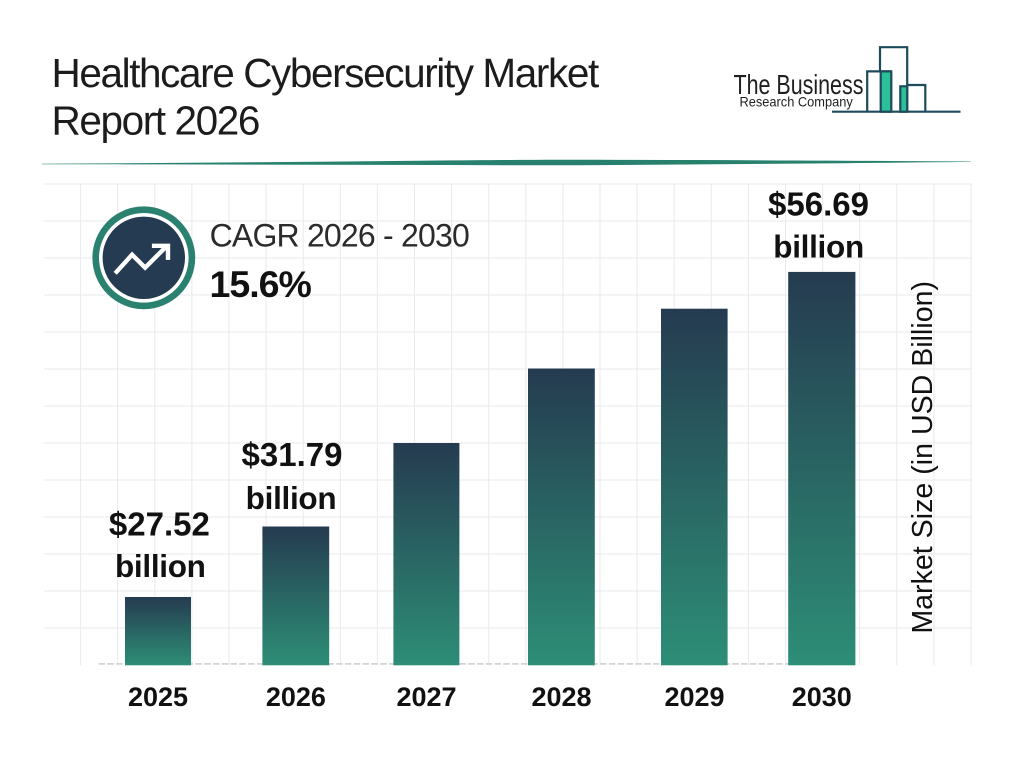 This screenshot has width=1024, height=768. What do you see at coordinates (923, 457) in the screenshot?
I see `svg-text: Market Size (in USD Billion)` at bounding box center [923, 457].